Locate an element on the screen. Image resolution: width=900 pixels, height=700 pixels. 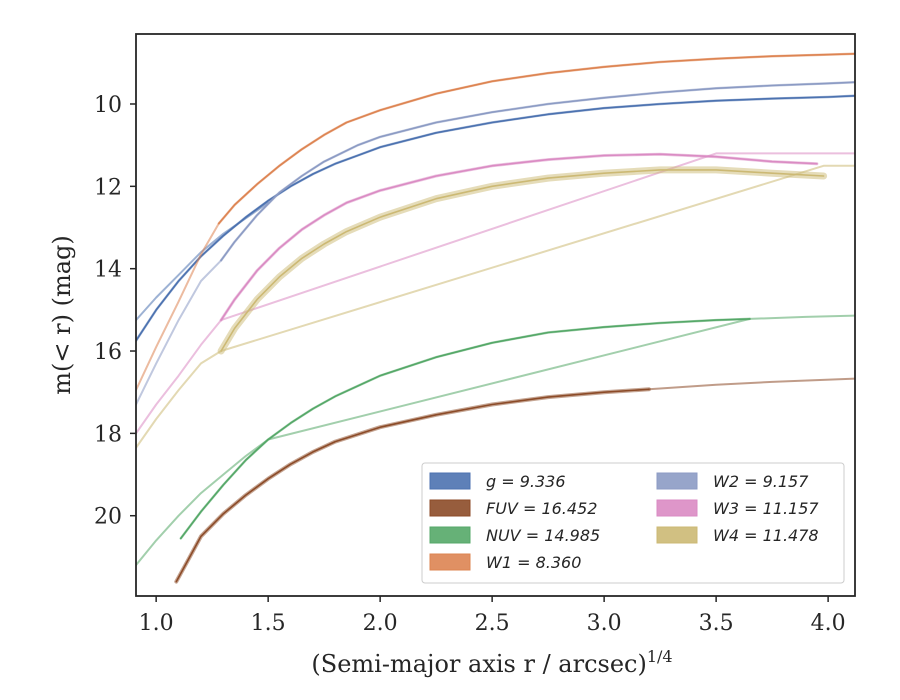
x-tick-label: 2.5 is located at coordinates (492, 623).